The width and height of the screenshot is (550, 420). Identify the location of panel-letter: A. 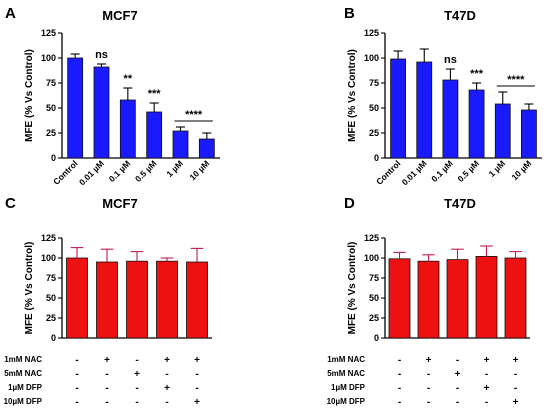
(10, 13).